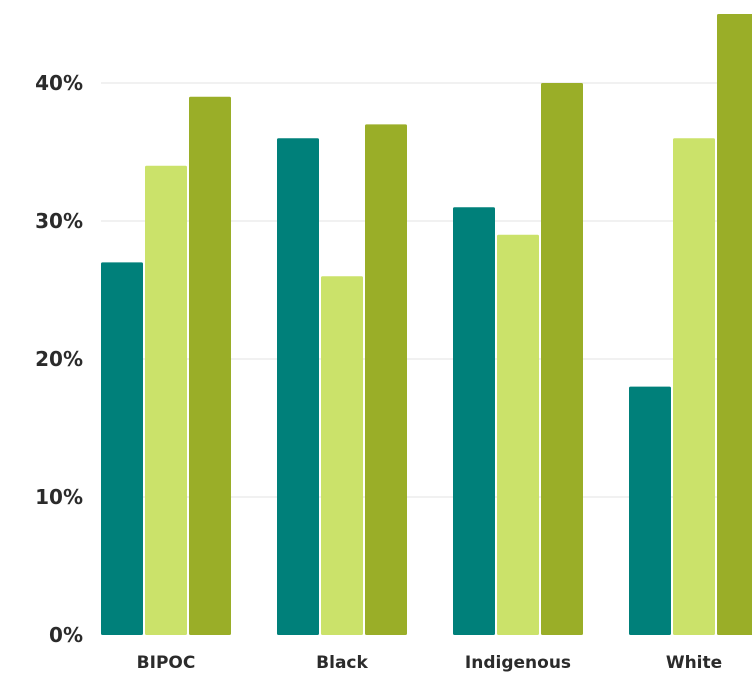 This screenshot has width=752, height=682. Describe the element at coordinates (66, 635) in the screenshot. I see `y-tick-label: 0%` at that location.